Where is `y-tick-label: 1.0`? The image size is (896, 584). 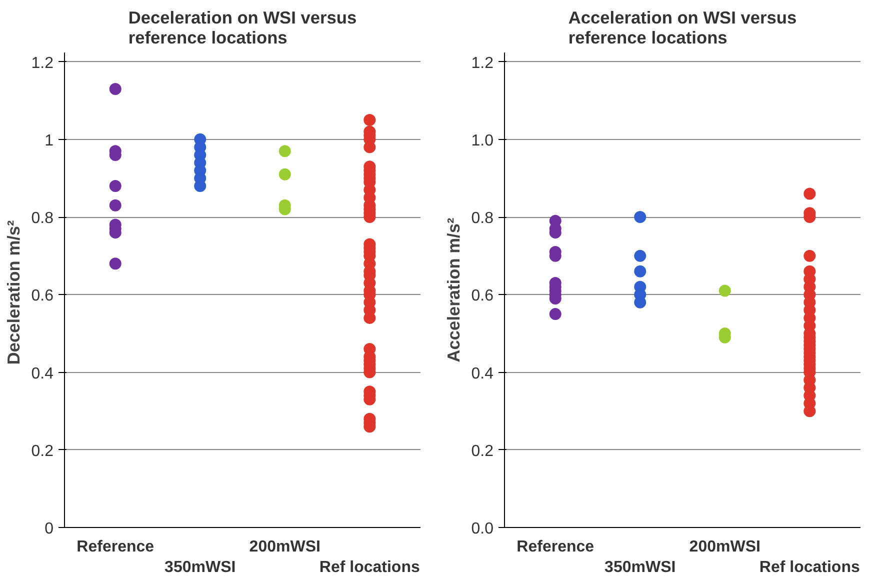
y-tick-label: 1.0 is located at coordinates (482, 141).